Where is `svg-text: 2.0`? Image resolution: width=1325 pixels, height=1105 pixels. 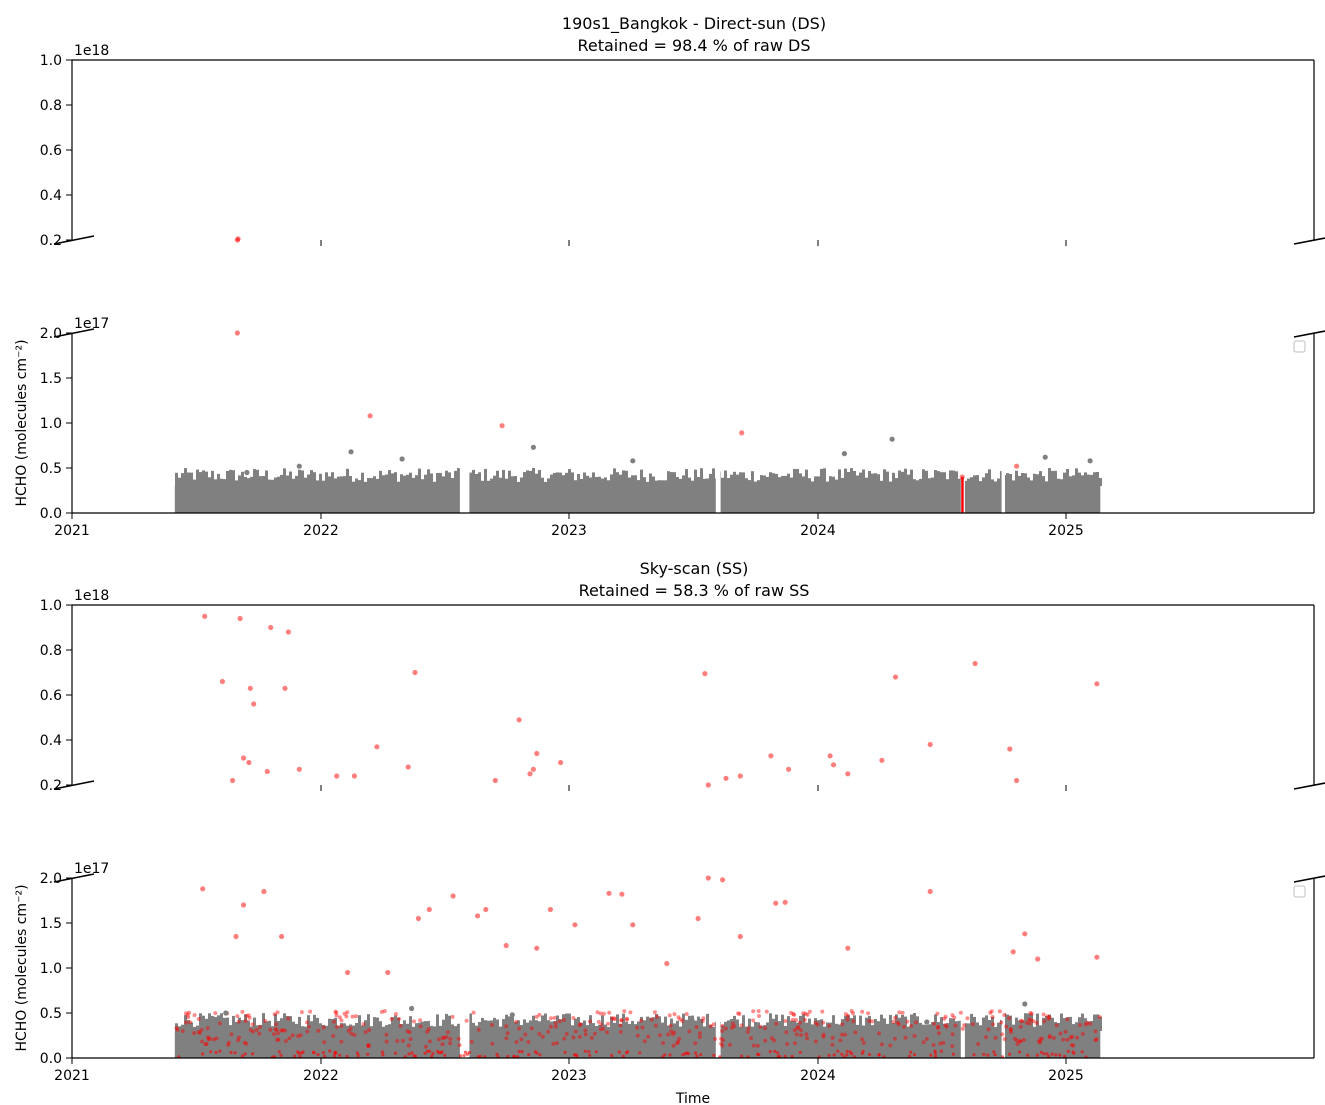 svg-text: 2.0 is located at coordinates (51, 334).